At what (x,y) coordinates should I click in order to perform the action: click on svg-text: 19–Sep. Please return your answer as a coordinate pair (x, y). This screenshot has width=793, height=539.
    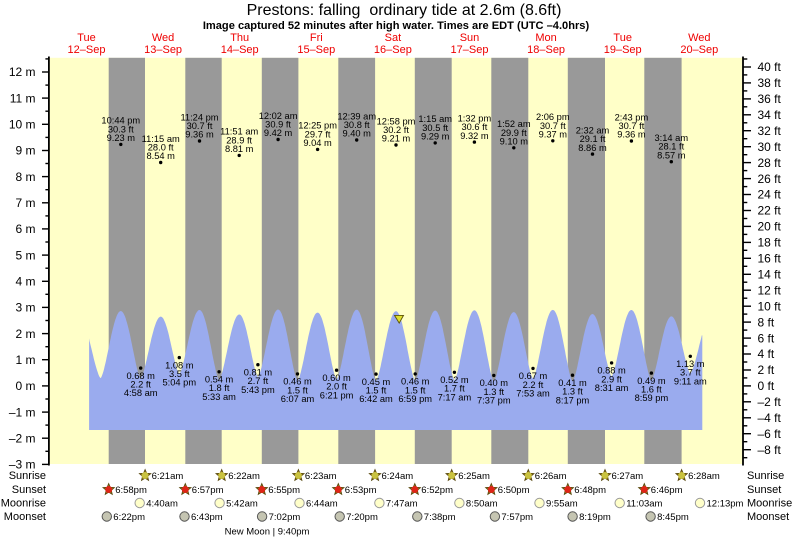
    Looking at the image, I should click on (623, 50).